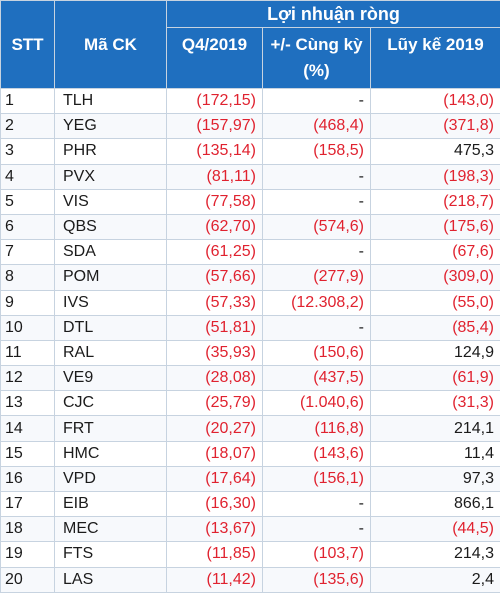 Image resolution: width=500 pixels, height=593 pixels. Describe the element at coordinates (215, 453) in the screenshot. I see `cell-q4-2019: (18,07)` at that location.